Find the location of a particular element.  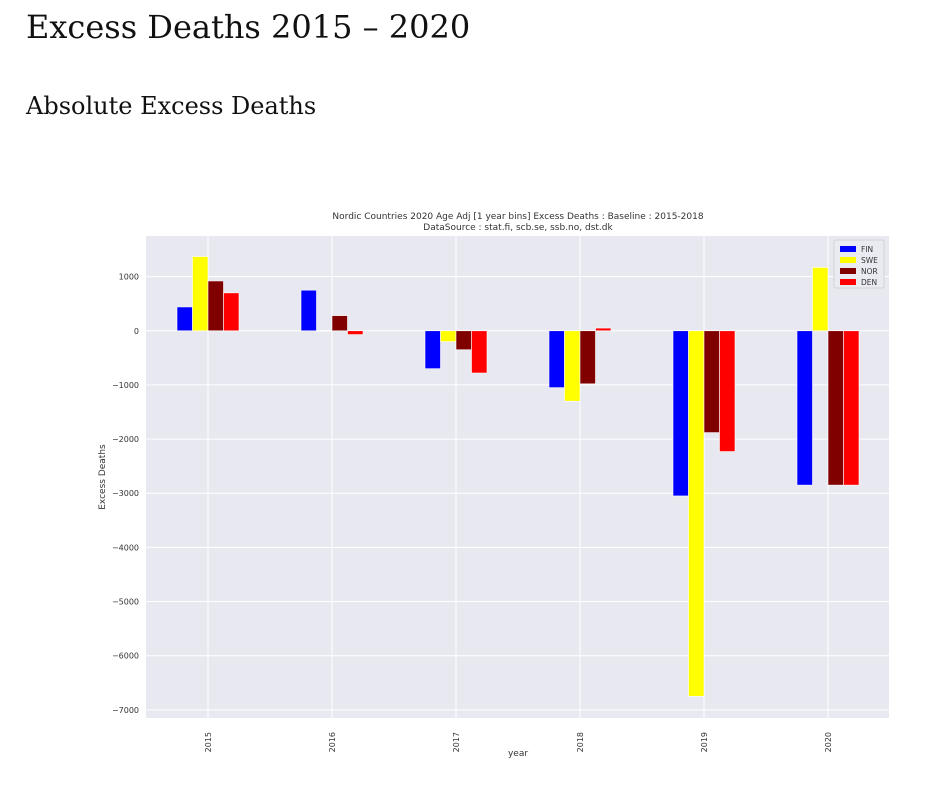

legend-swatch-den is located at coordinates (848, 282).